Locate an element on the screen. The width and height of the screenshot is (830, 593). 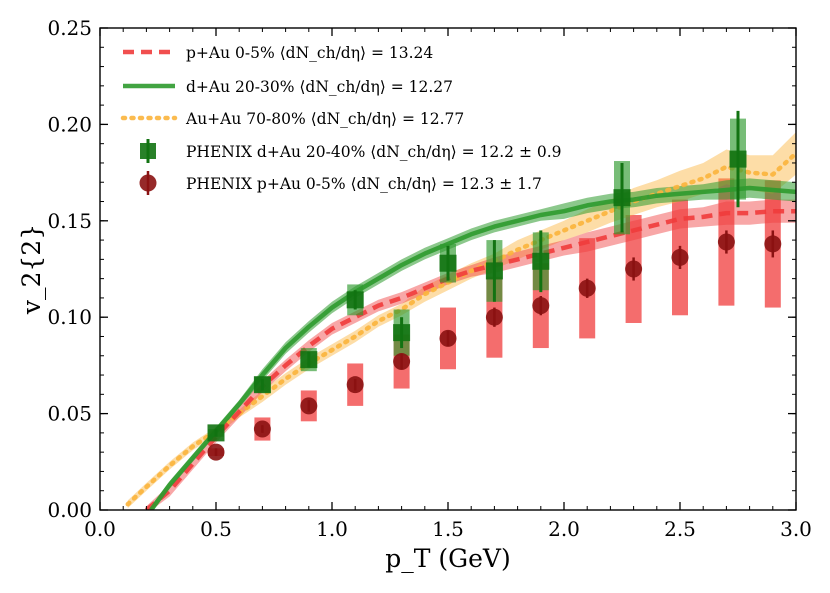
x-tick-label-4: 2.0 is located at coordinates (564, 529).